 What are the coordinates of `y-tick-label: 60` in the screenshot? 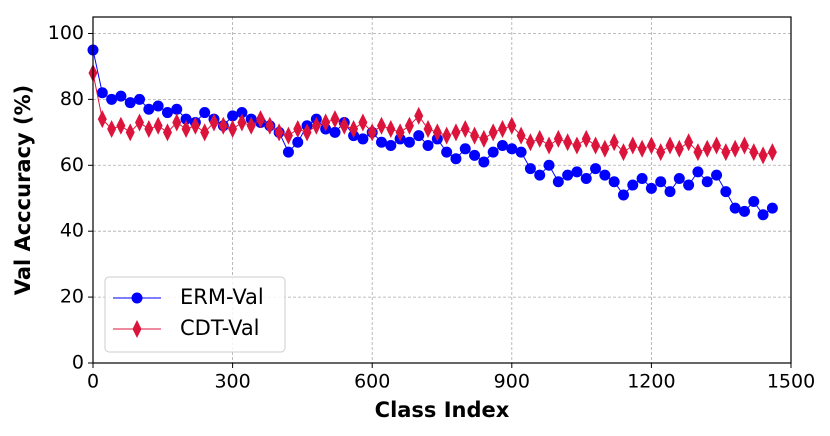 It's located at (72, 165).